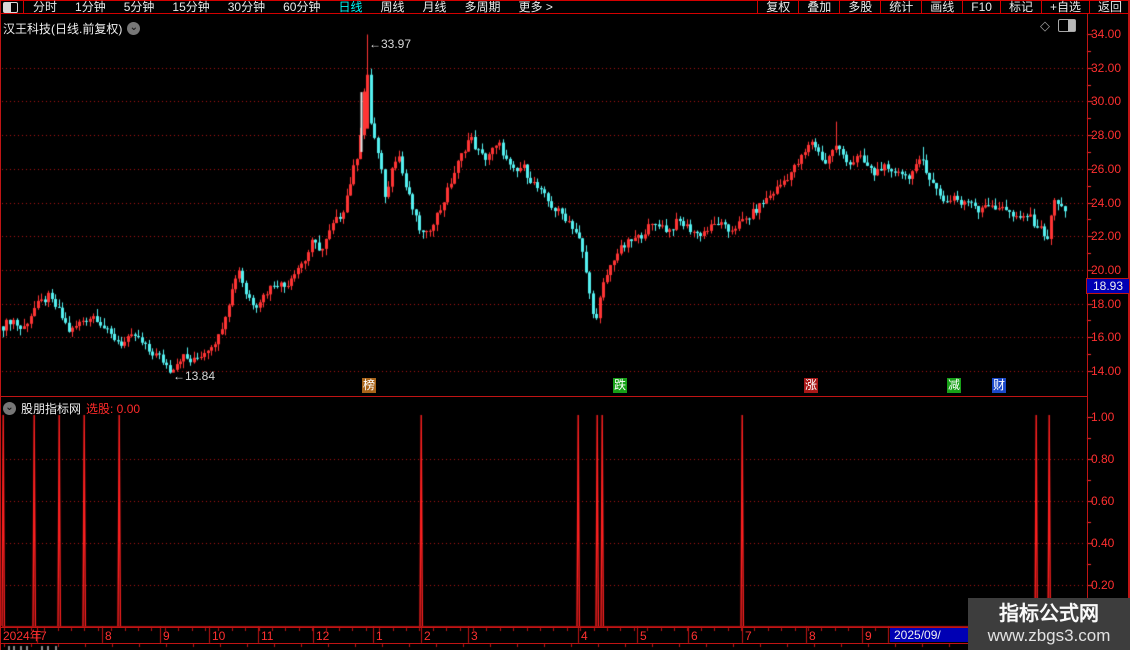 The height and width of the screenshot is (650, 1130). What do you see at coordinates (350, 7) in the screenshot?
I see `menu-item-日线: 日线` at bounding box center [350, 7].